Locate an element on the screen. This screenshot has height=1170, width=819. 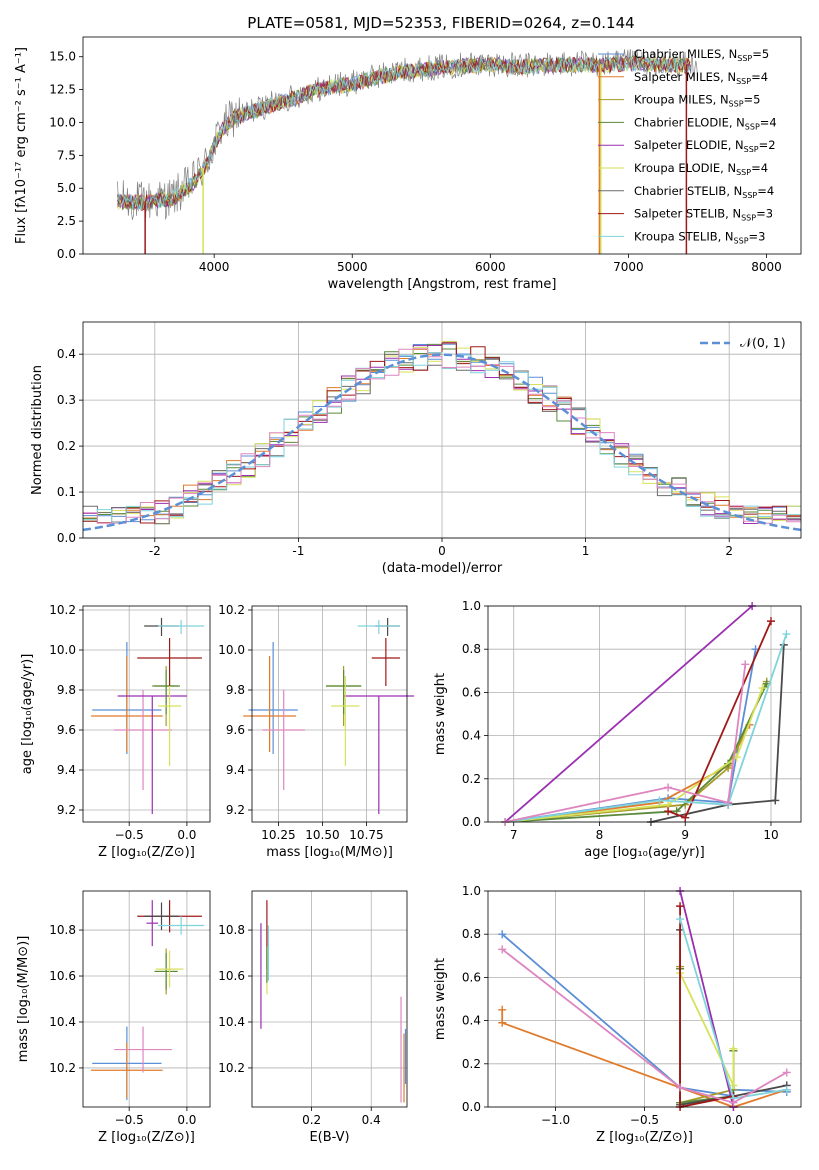
lines-massweight-vs-Z is located at coordinates (644, 999).